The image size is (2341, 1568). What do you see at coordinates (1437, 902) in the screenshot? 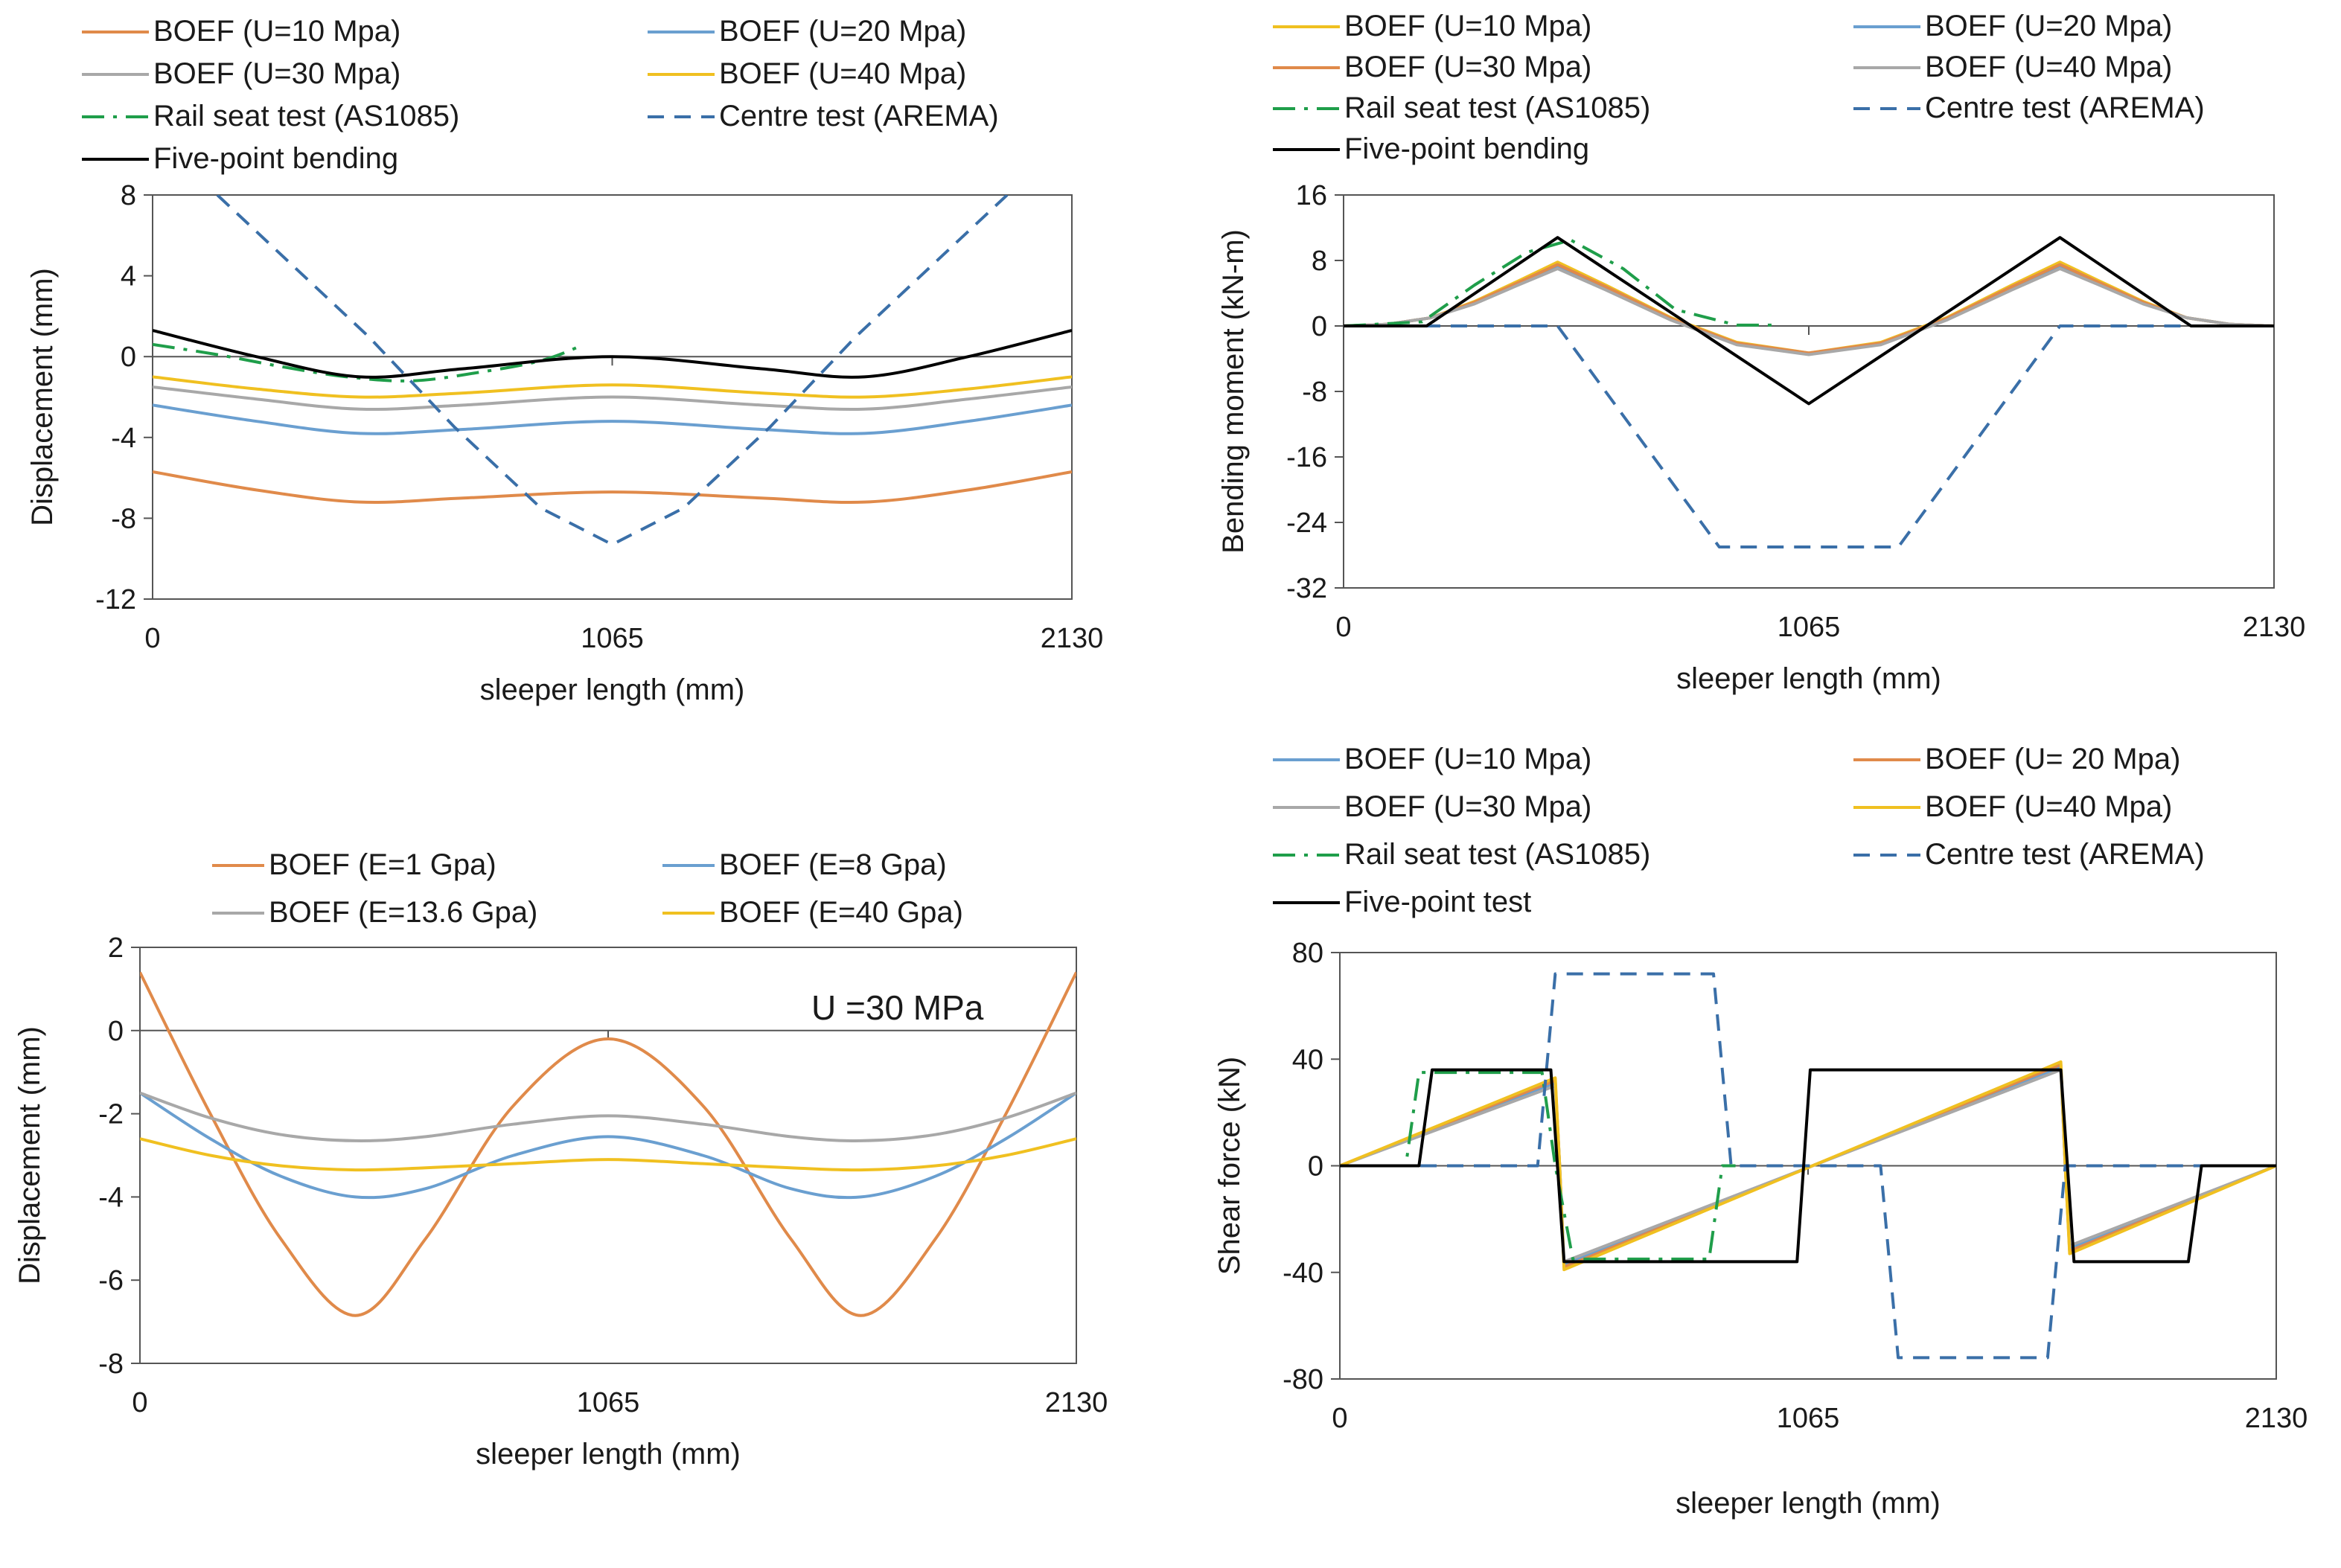
I see `legend-label: Five-point test` at bounding box center [1437, 902].